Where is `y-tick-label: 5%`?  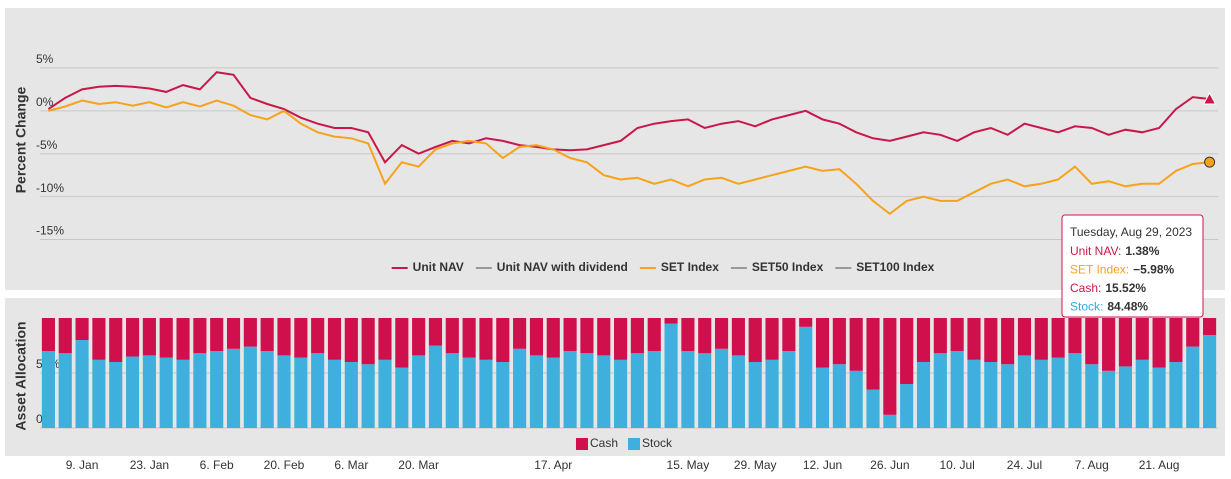
y-tick-label: 5% is located at coordinates (45, 59).